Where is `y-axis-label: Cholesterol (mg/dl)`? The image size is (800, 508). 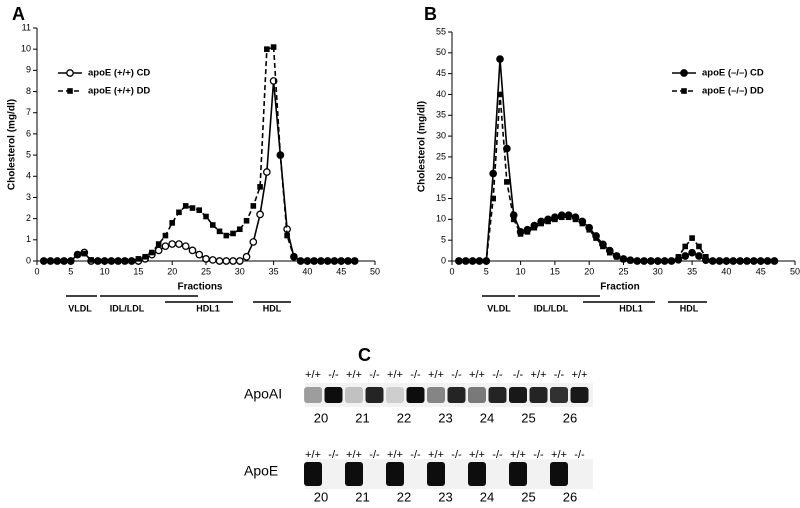 y-axis-label: Cholesterol (mg/dl) is located at coordinates (422, 146).